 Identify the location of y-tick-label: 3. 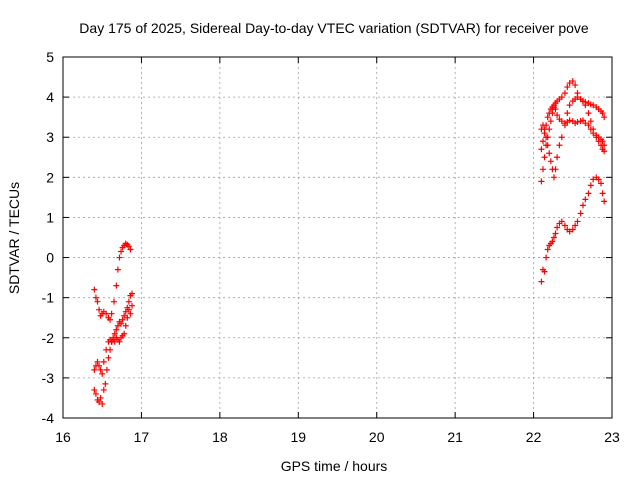
(50, 137).